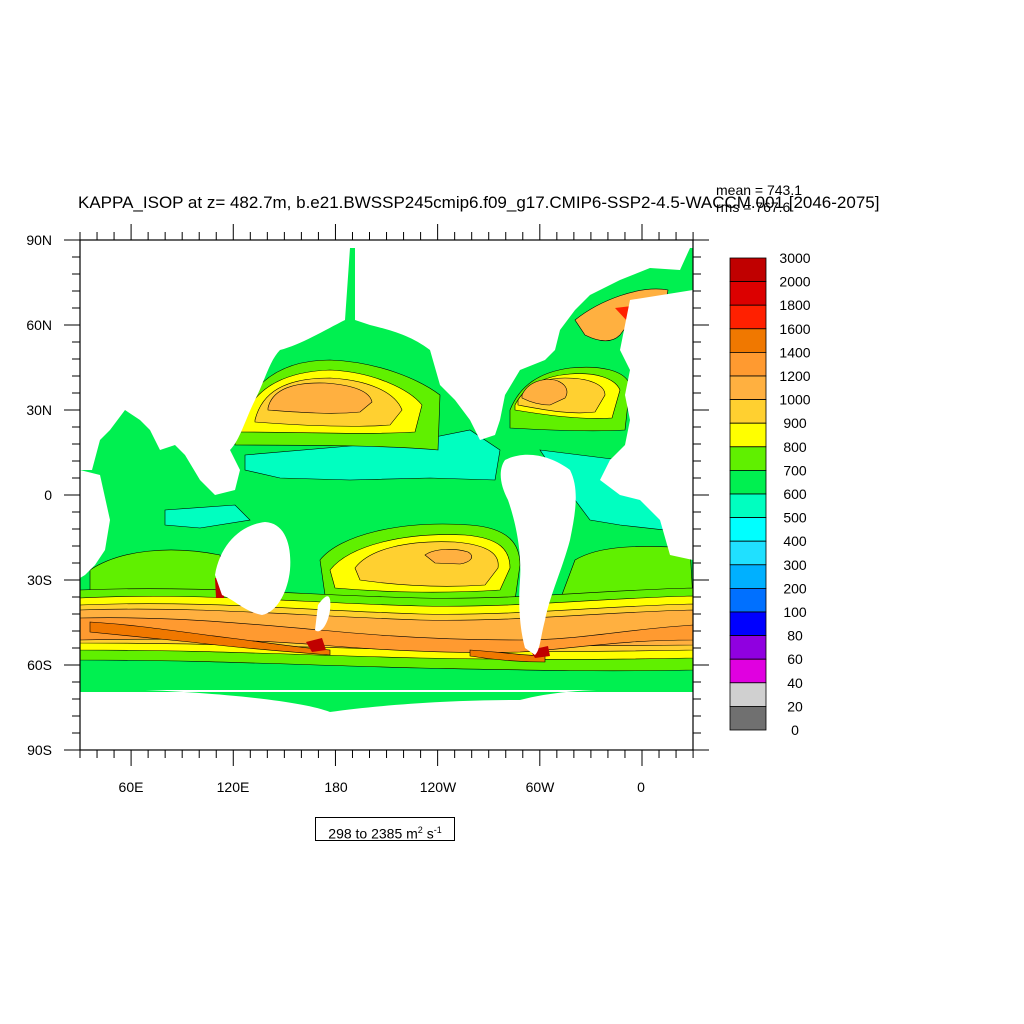 The width and height of the screenshot is (1024, 1024). What do you see at coordinates (795, 470) in the screenshot?
I see `colorbar-label: 700` at bounding box center [795, 470].